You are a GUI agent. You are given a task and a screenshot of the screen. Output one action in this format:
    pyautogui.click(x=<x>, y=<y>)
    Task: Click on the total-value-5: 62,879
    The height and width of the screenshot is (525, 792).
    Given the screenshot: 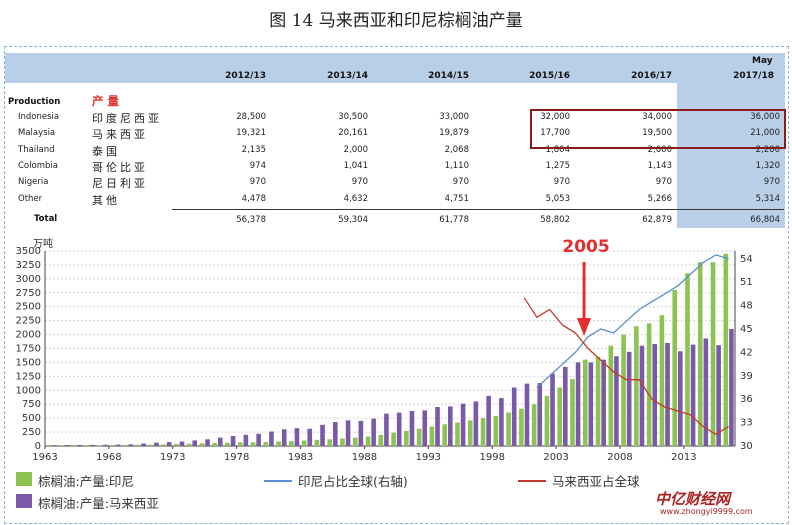 What is the action you would take?
    pyautogui.click(x=657, y=220)
    